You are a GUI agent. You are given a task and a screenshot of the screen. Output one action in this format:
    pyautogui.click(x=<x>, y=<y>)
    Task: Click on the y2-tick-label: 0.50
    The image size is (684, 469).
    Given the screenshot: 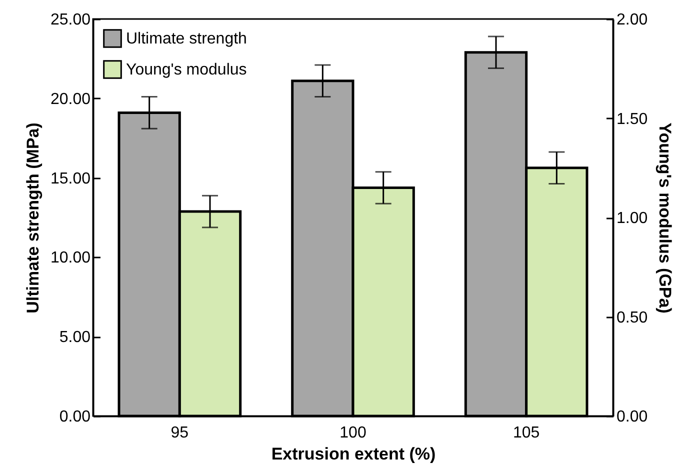 What is the action you would take?
    pyautogui.click(x=632, y=317)
    